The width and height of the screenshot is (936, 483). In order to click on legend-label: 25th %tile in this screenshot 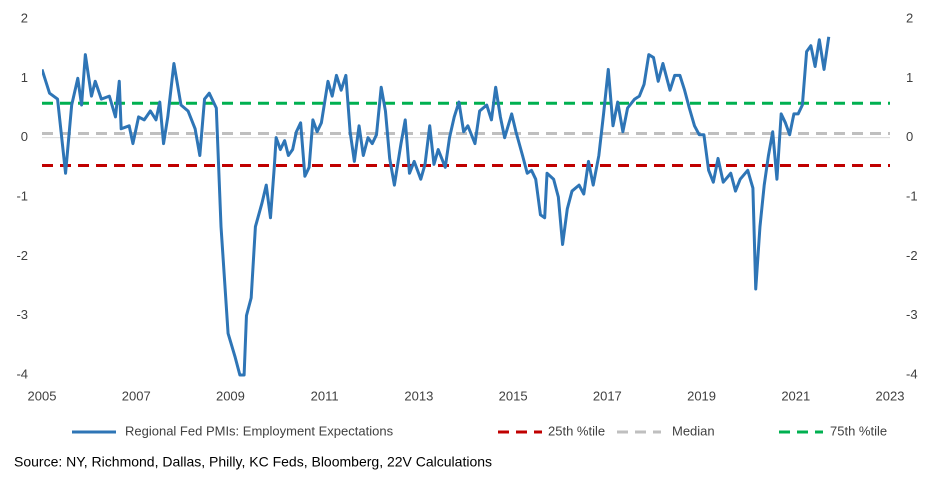, I will do `click(576, 430)`.